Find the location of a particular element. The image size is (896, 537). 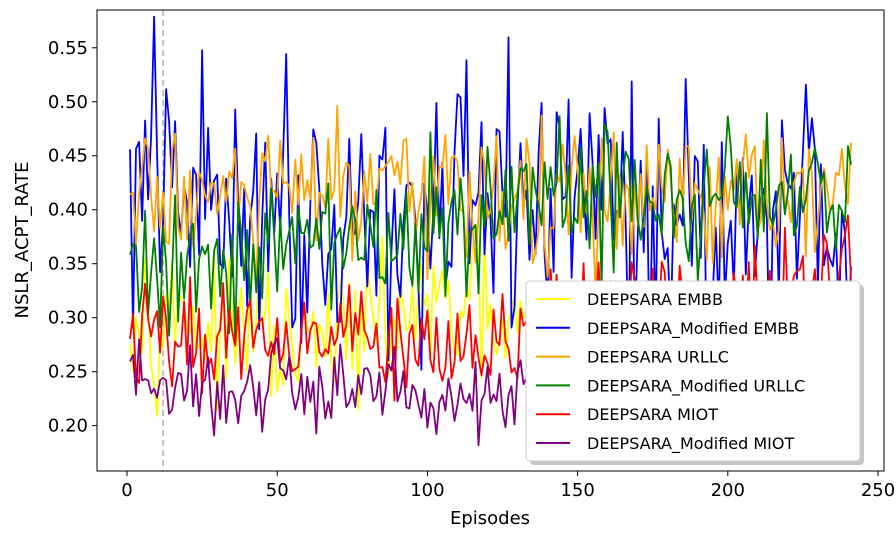

y-tick-label: 0.25 is located at coordinates (68, 372).